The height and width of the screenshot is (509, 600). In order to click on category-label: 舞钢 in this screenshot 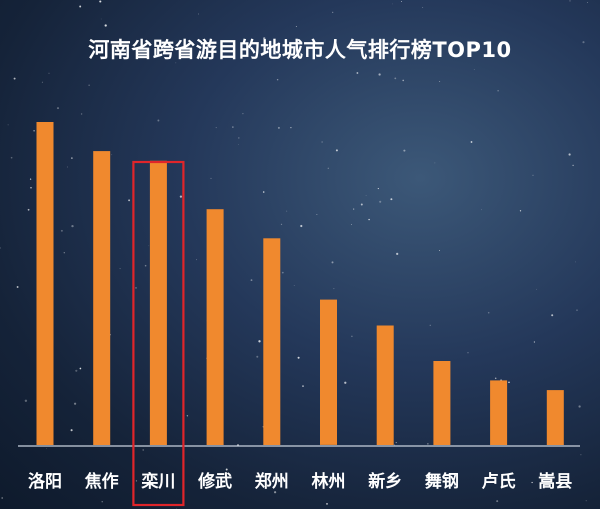, I will do `click(442, 481)`.